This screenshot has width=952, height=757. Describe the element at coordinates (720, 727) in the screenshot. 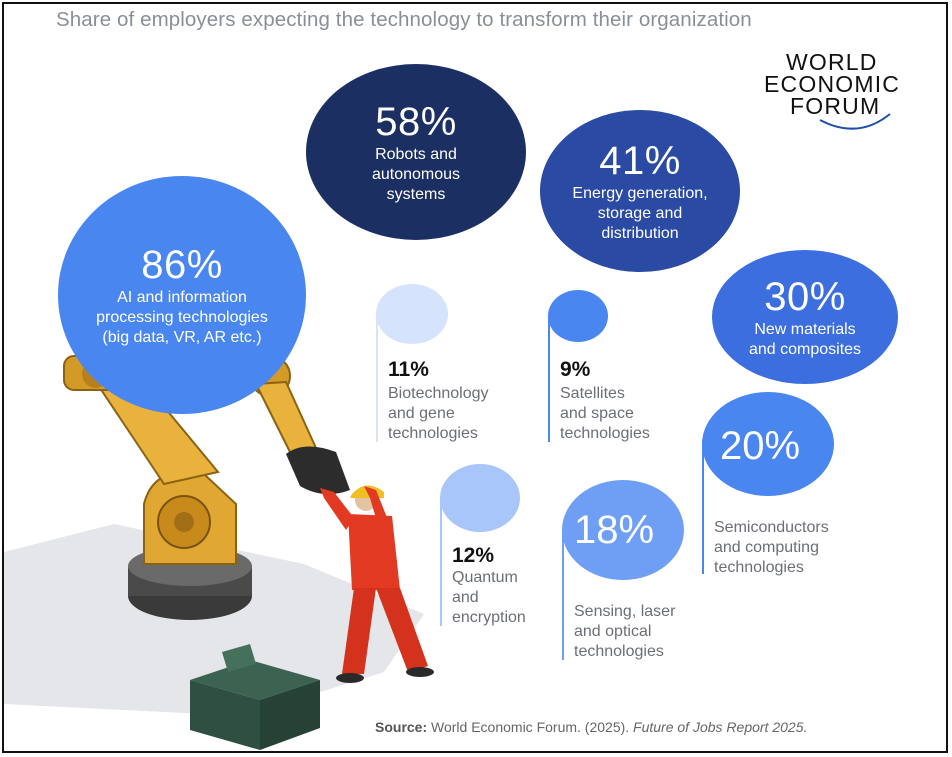

I see `source-publication: Future of Jobs Report 2025.` at that location.